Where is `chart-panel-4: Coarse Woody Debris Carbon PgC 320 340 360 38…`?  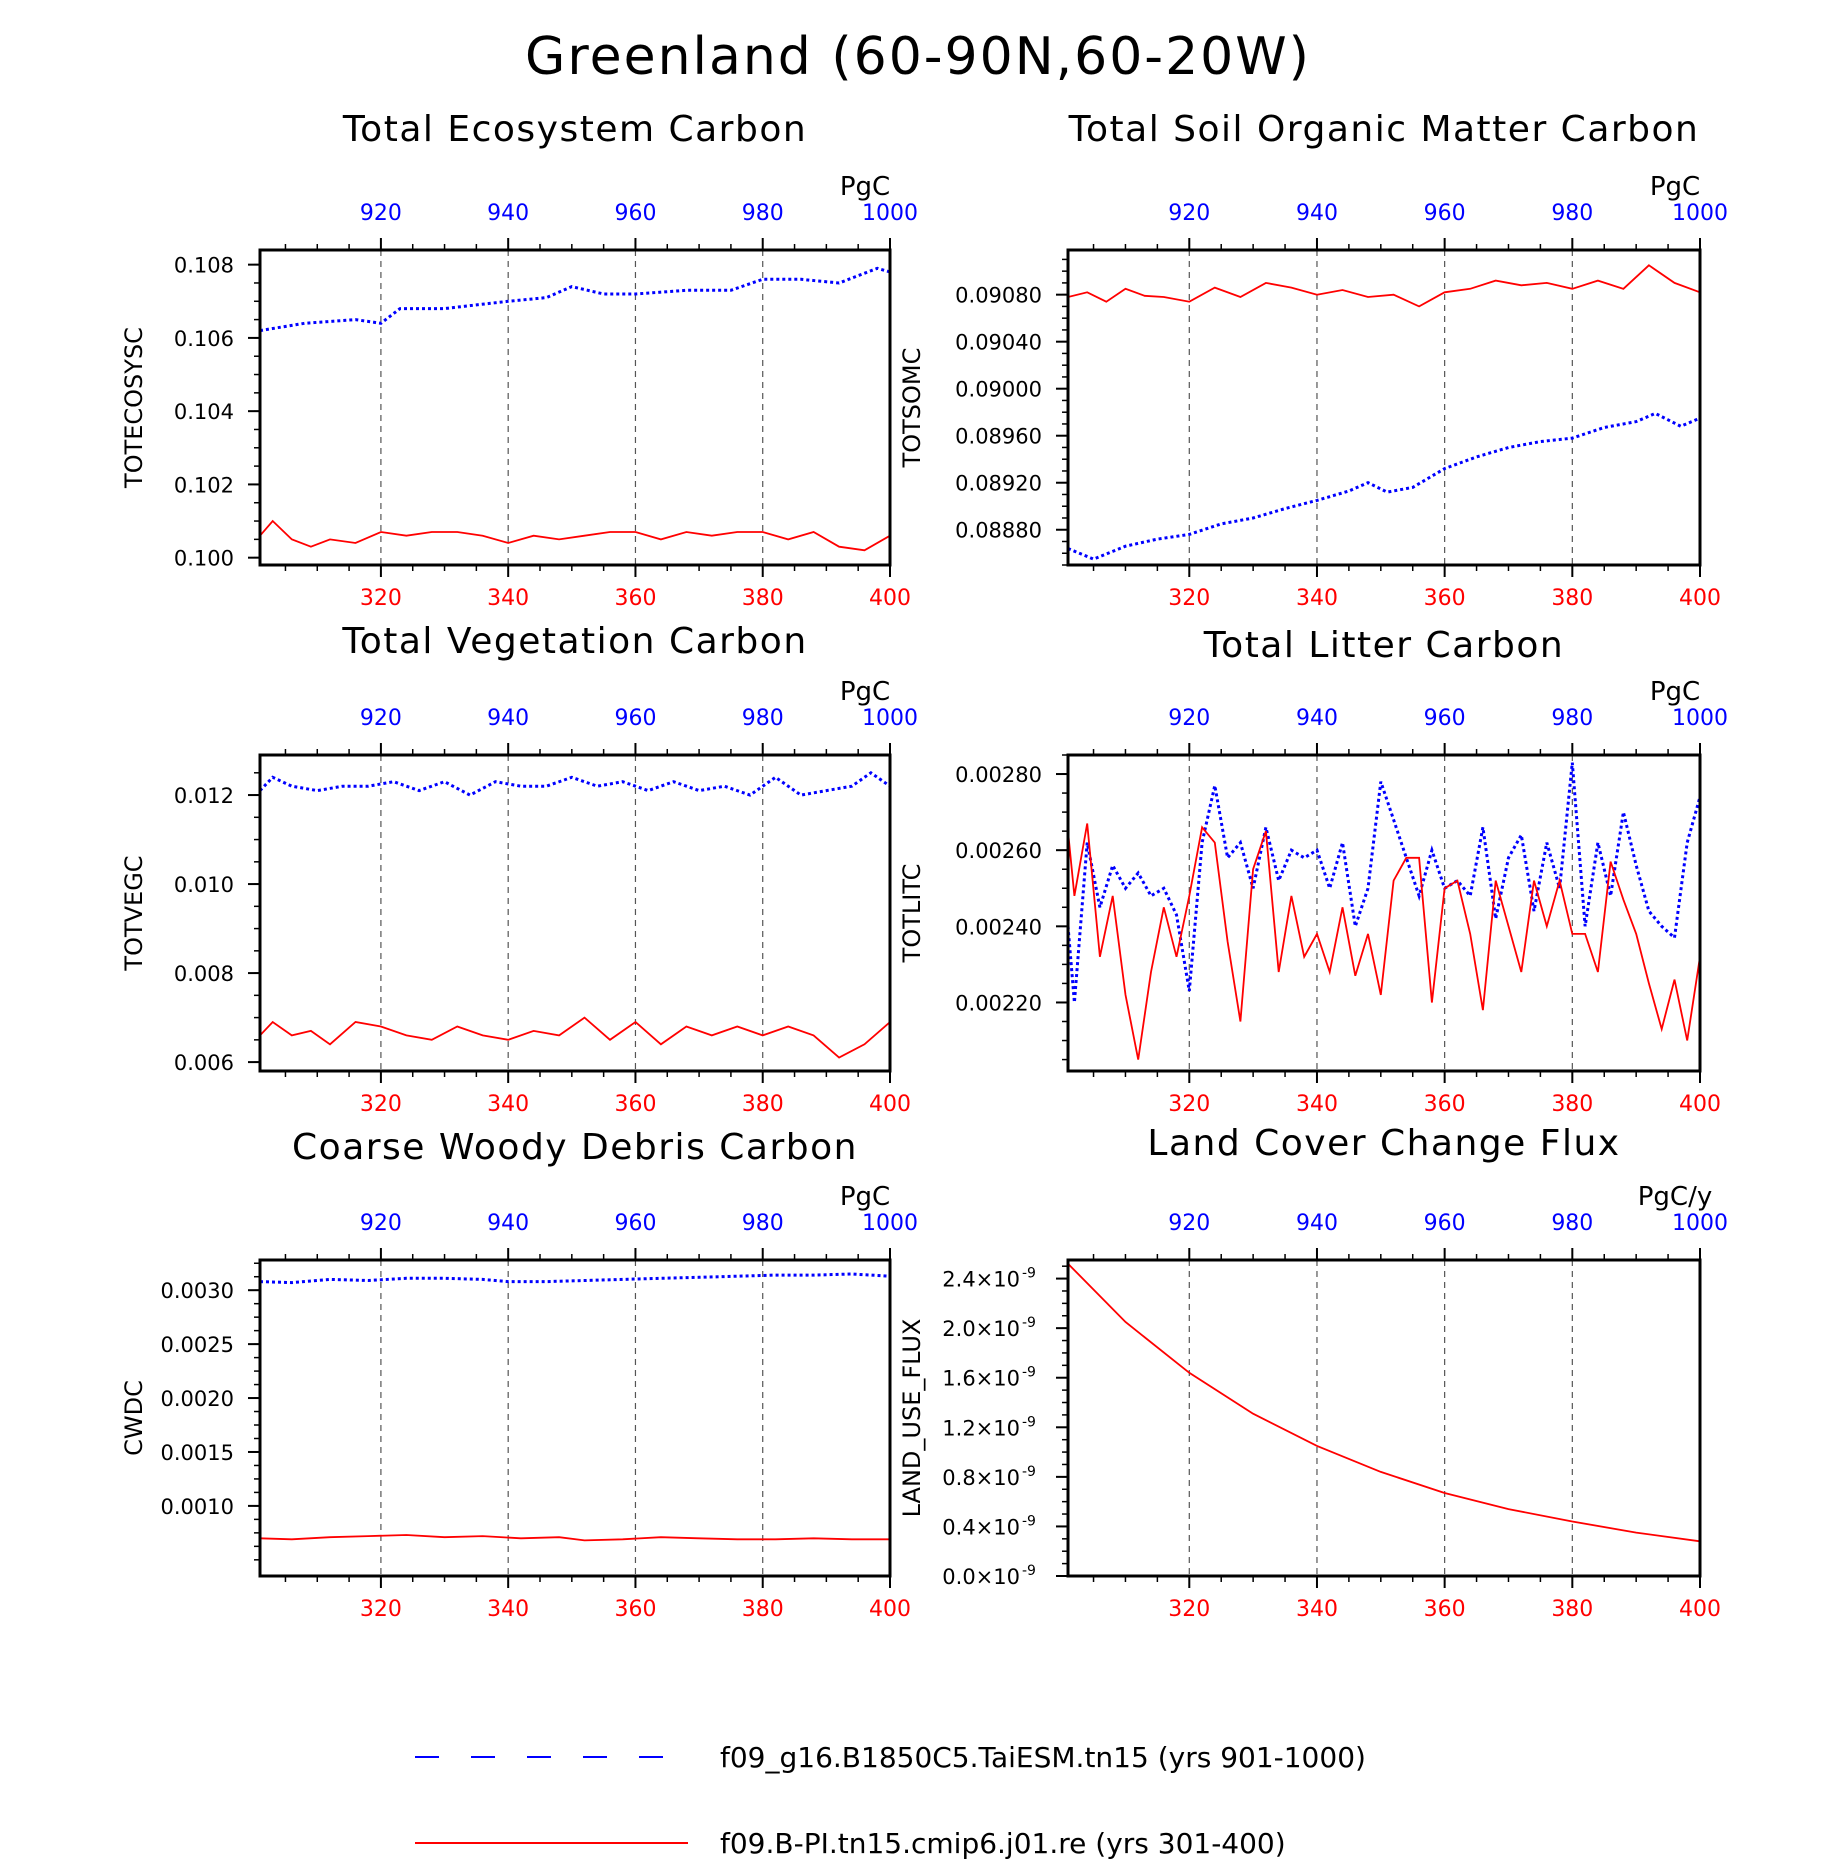
chart-panel-4: Coarse Woody Debris Carbon PgC 320 340 360 38… is located at coordinates (519, 1374).